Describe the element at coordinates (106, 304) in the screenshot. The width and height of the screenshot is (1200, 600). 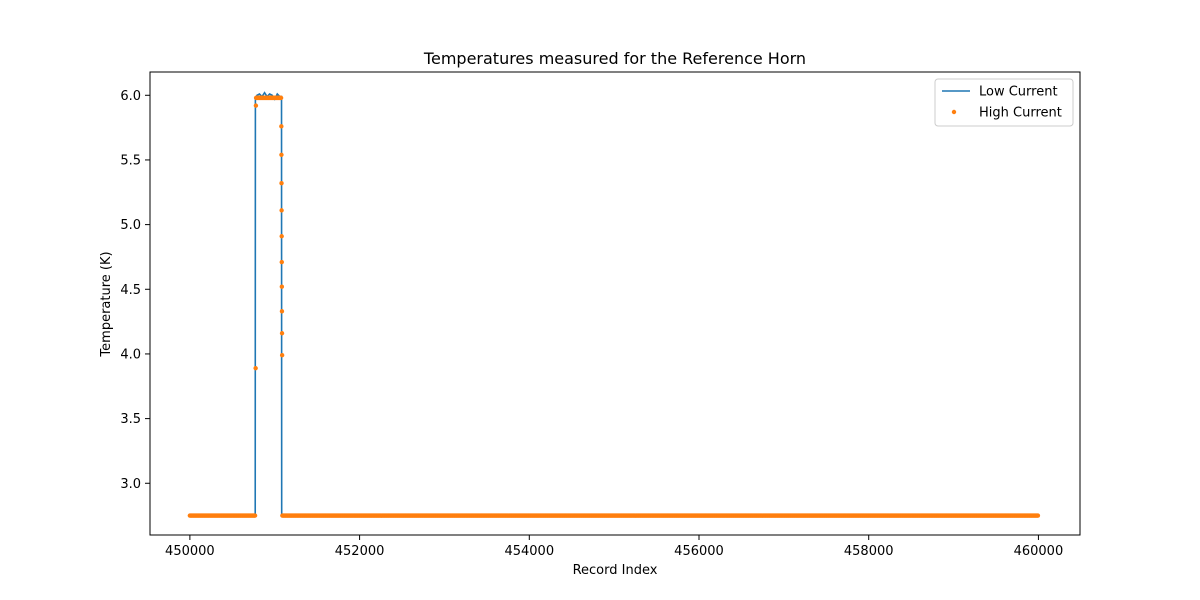
I see `y-axis-label: Temperature (K)` at that location.